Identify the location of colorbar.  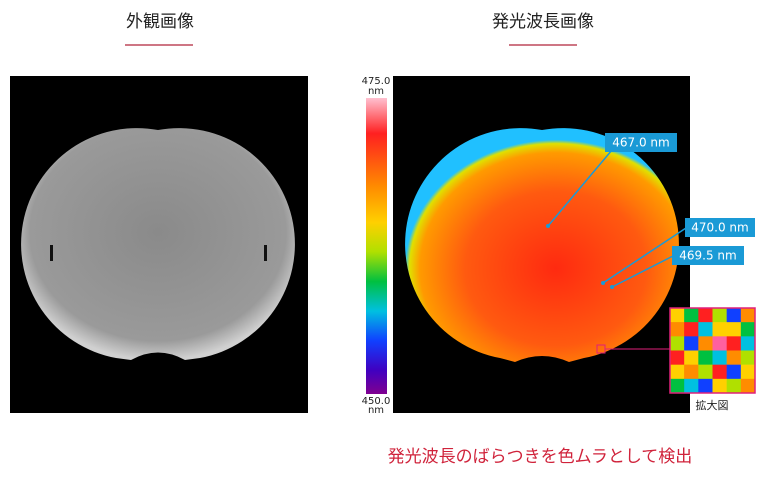
(376, 246).